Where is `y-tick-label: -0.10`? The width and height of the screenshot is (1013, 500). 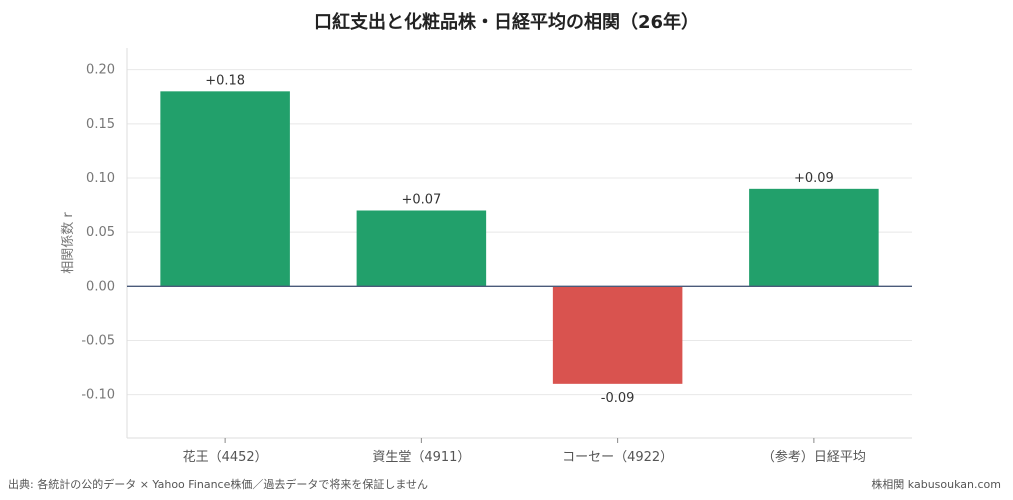 y-tick-label: -0.10 is located at coordinates (98, 395).